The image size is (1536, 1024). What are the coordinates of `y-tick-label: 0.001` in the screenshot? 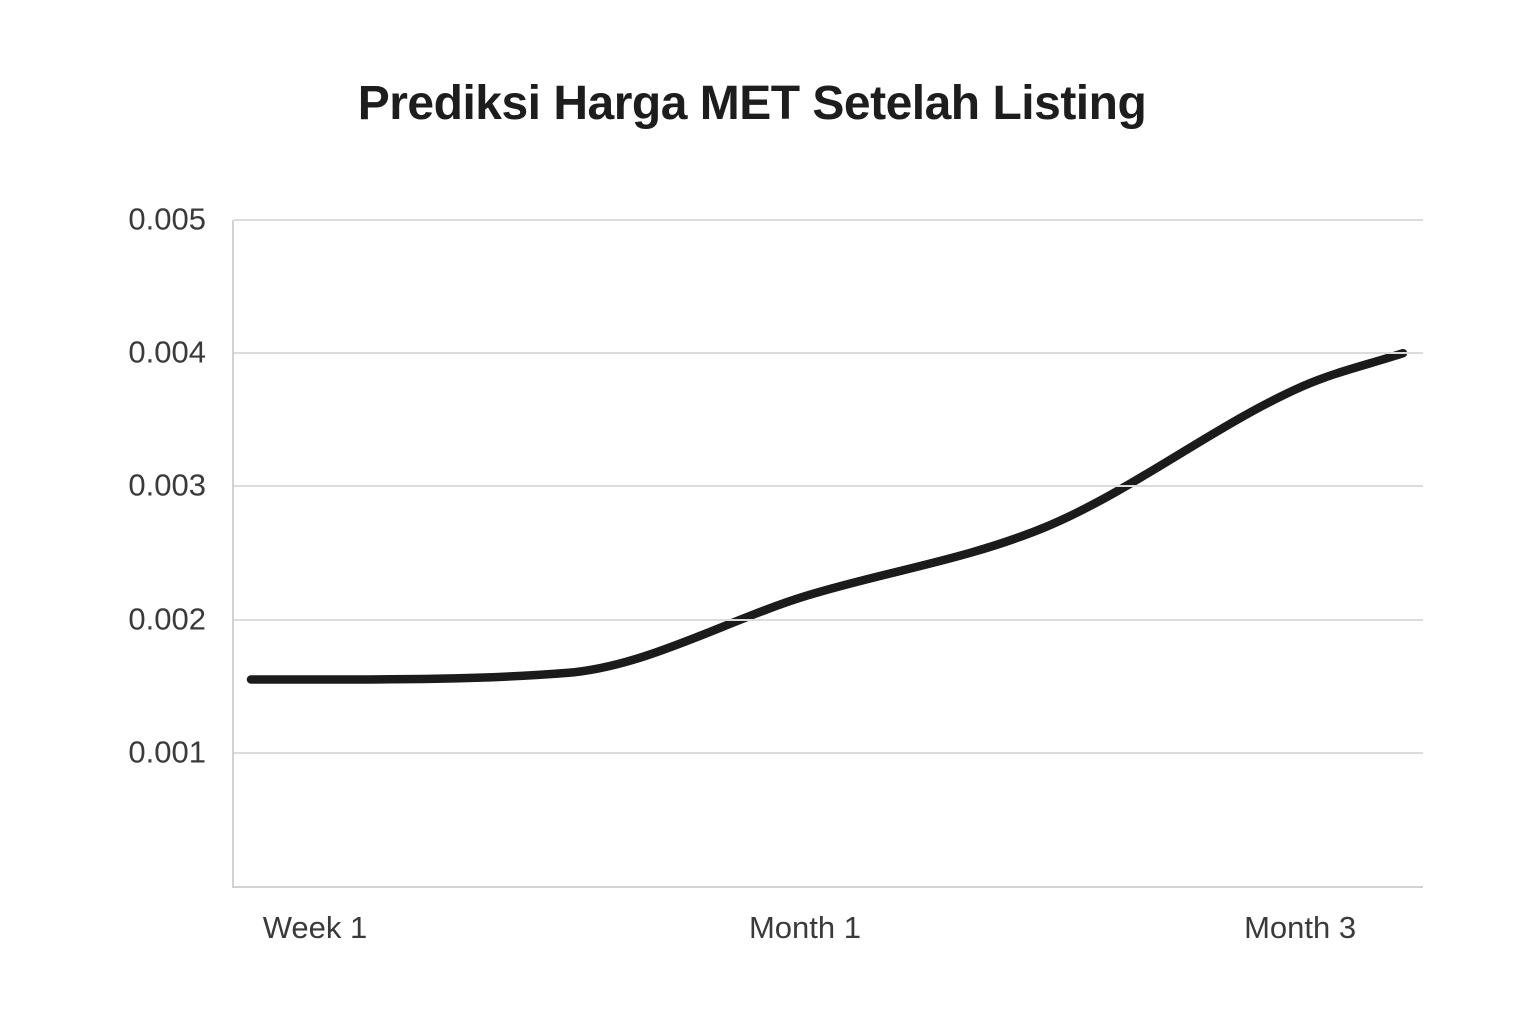 It's located at (167, 752).